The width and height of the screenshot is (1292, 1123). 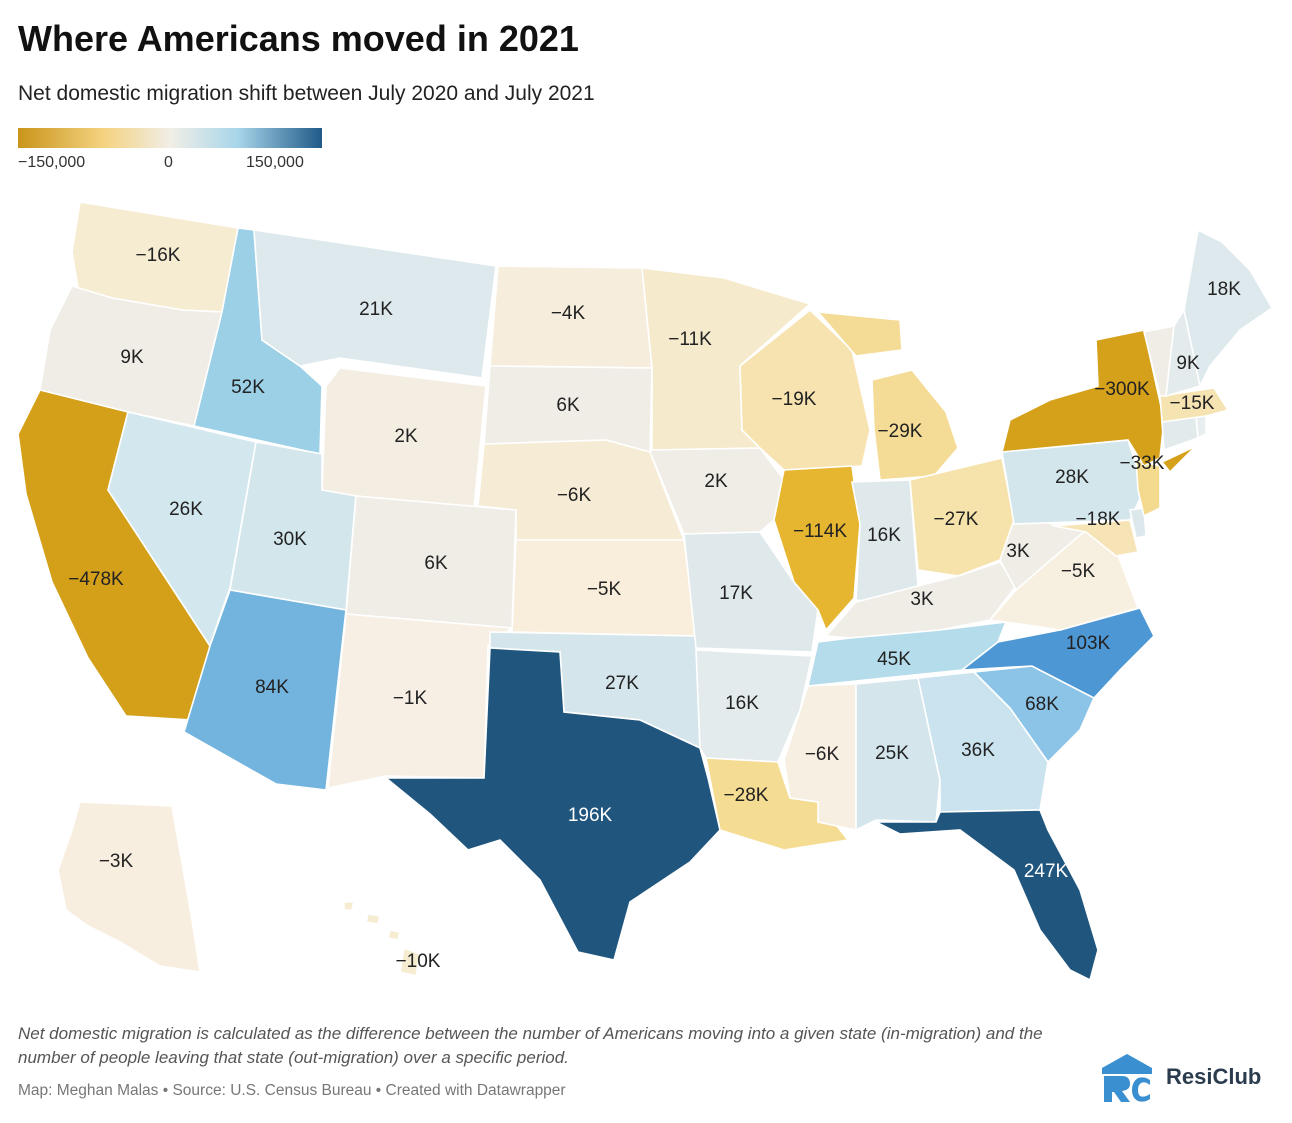 I want to click on state-label-IL: −114K, so click(x=820, y=531).